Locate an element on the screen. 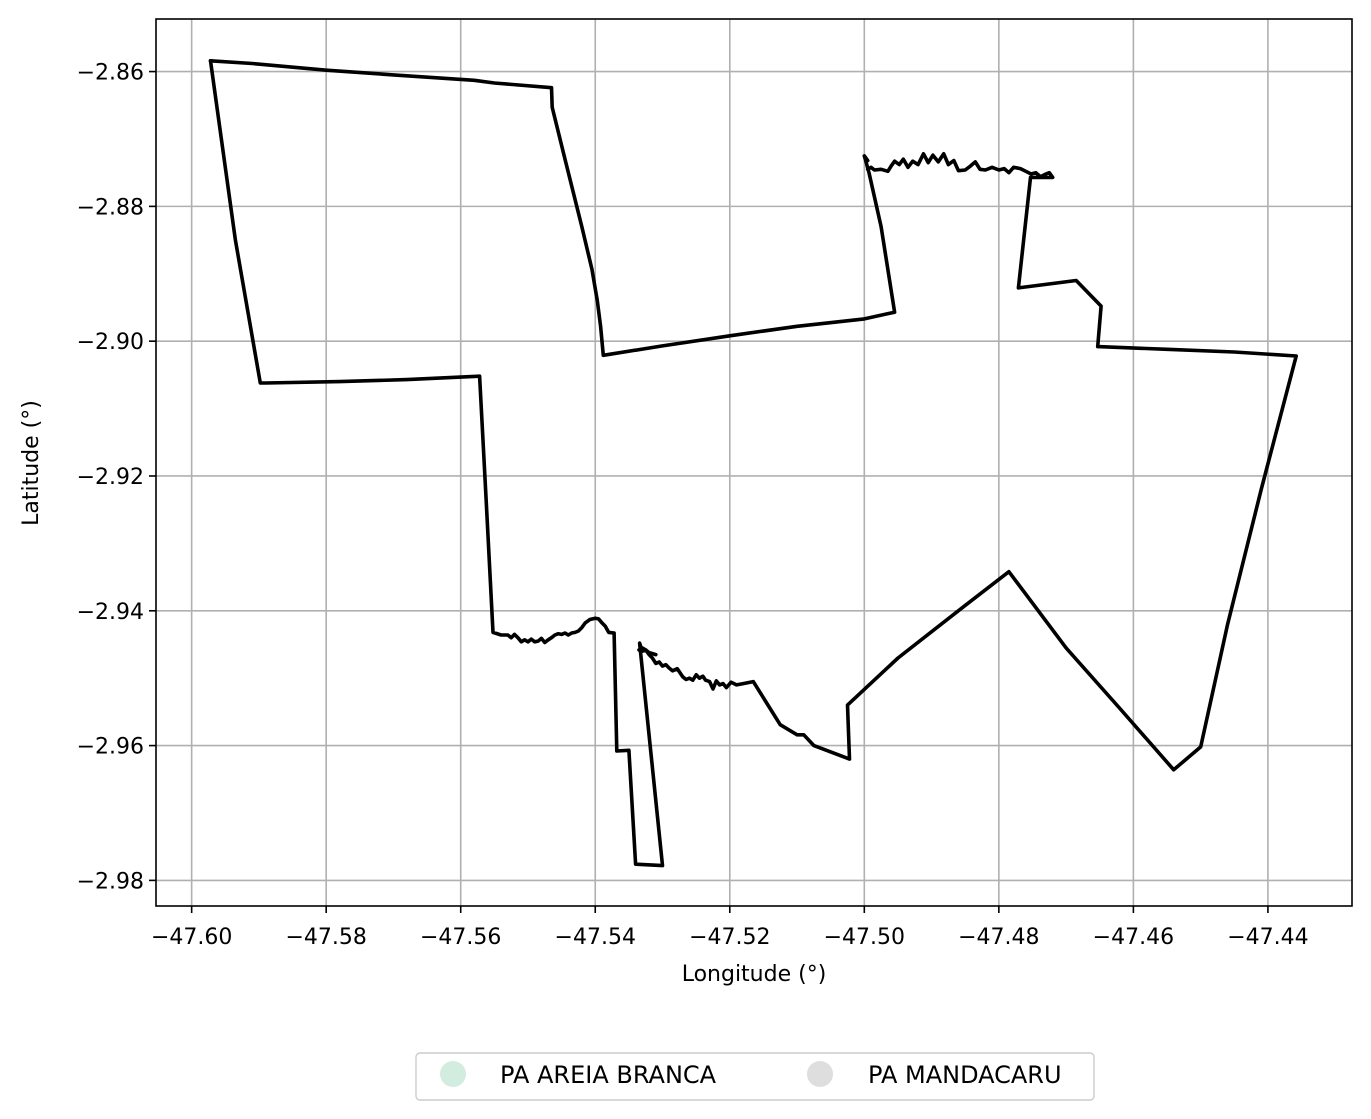 The image size is (1371, 1119). legend-frame is located at coordinates (755, 1076).